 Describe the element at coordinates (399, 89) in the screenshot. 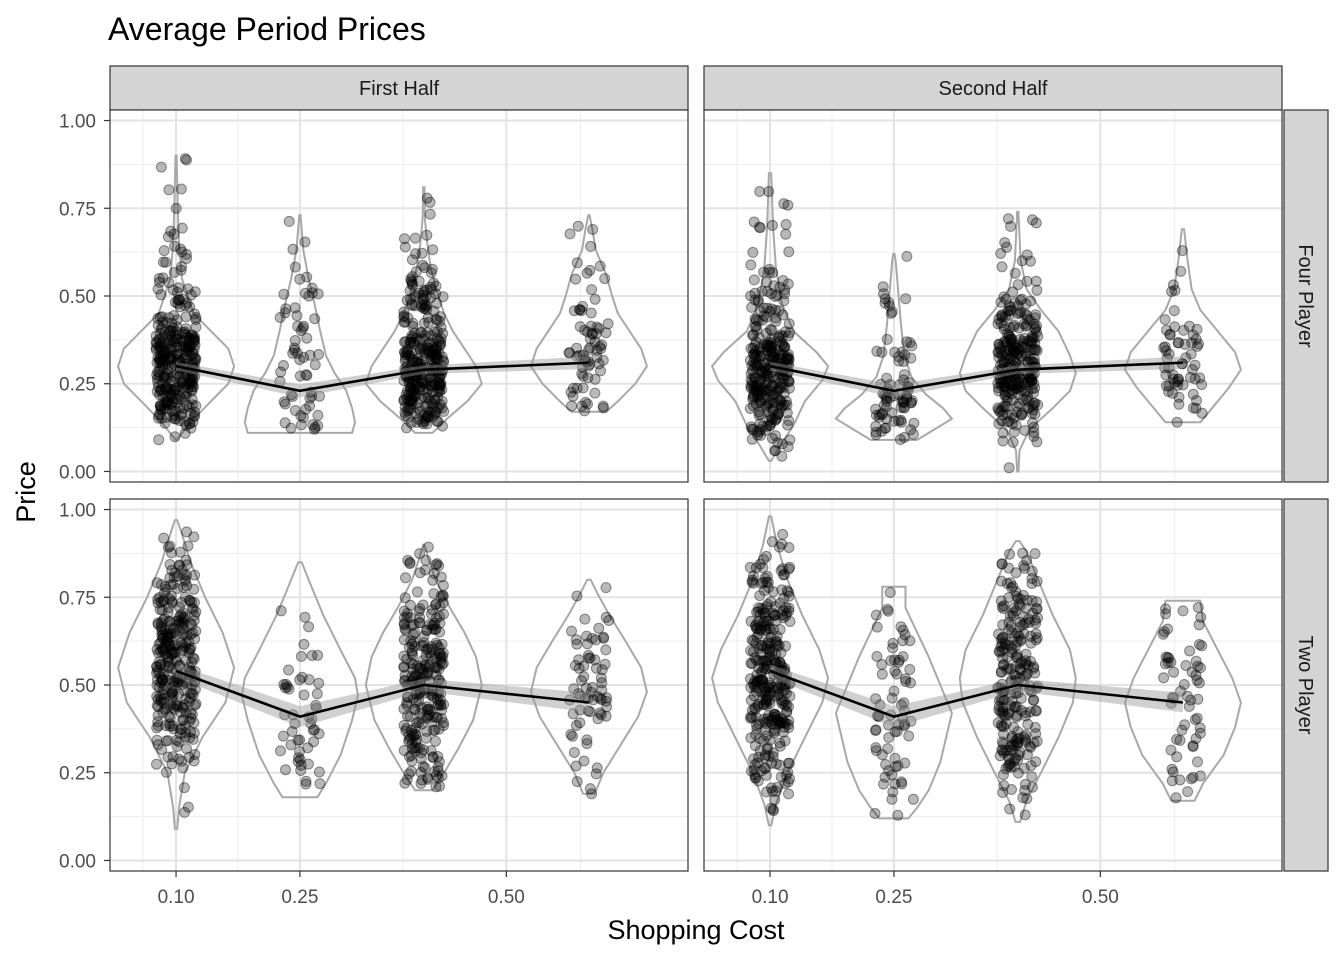

I see `facet-strip-label: First Half` at that location.